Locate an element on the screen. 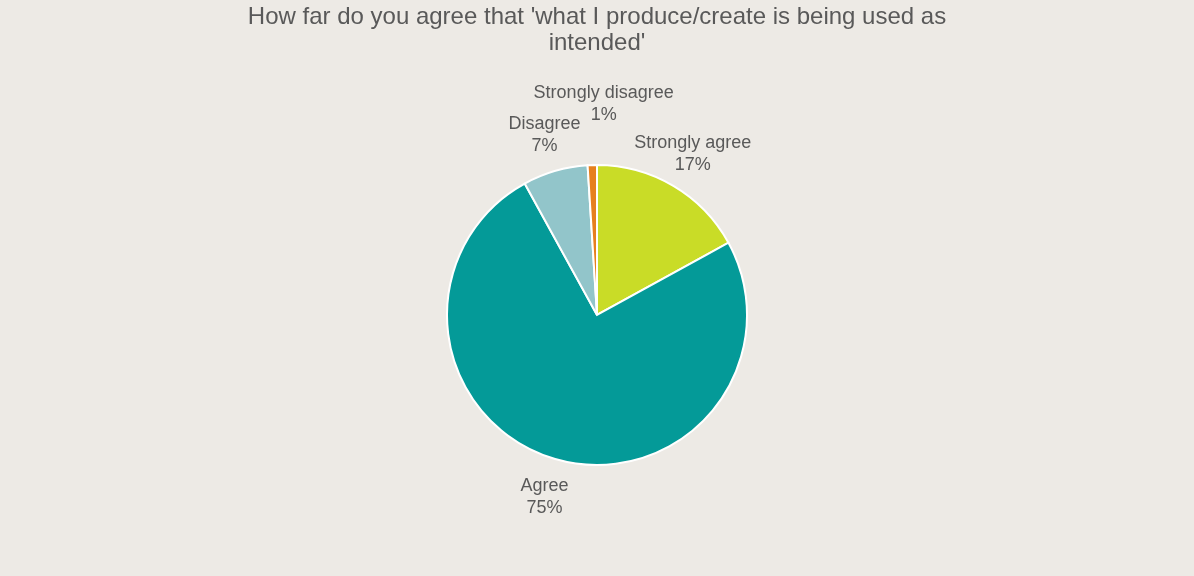  slice-label: Agree is located at coordinates (544, 484).